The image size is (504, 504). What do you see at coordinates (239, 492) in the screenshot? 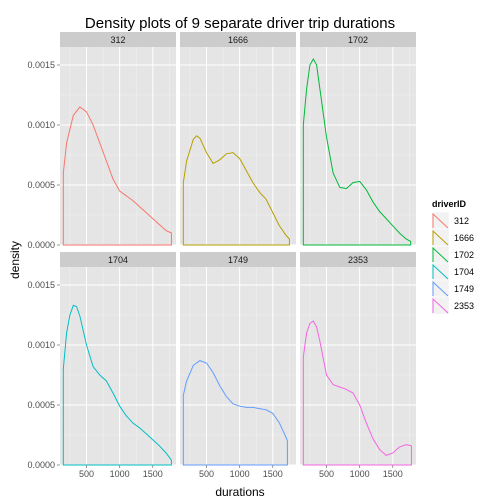
I see `x-axis-title: durations` at bounding box center [239, 492].